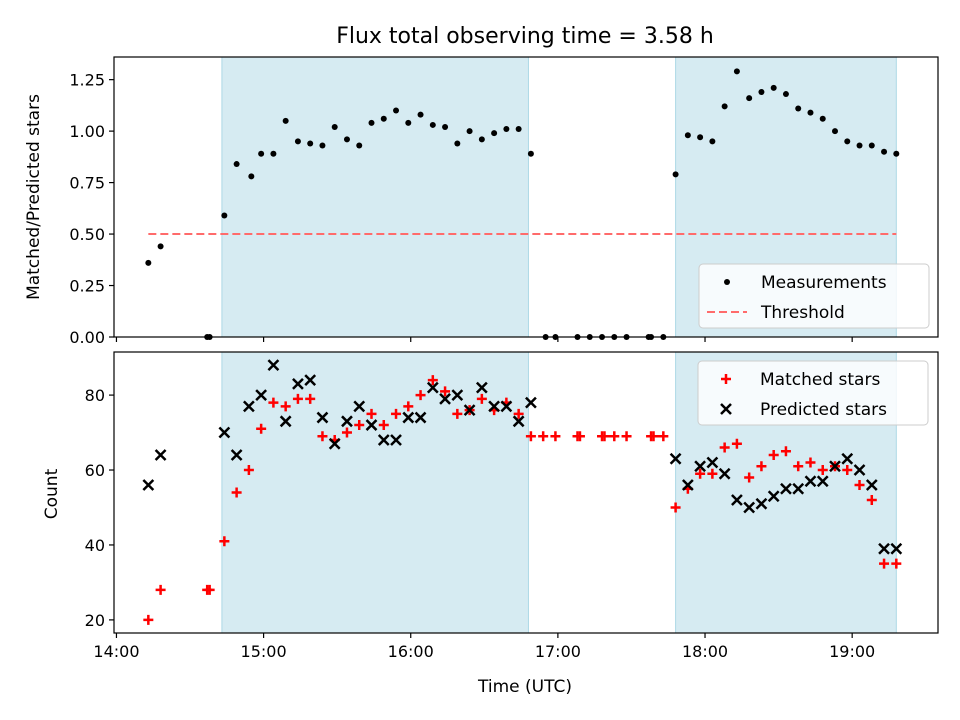  Describe the element at coordinates (264, 651) in the screenshot. I see `x-tick-label: 15:00` at that location.